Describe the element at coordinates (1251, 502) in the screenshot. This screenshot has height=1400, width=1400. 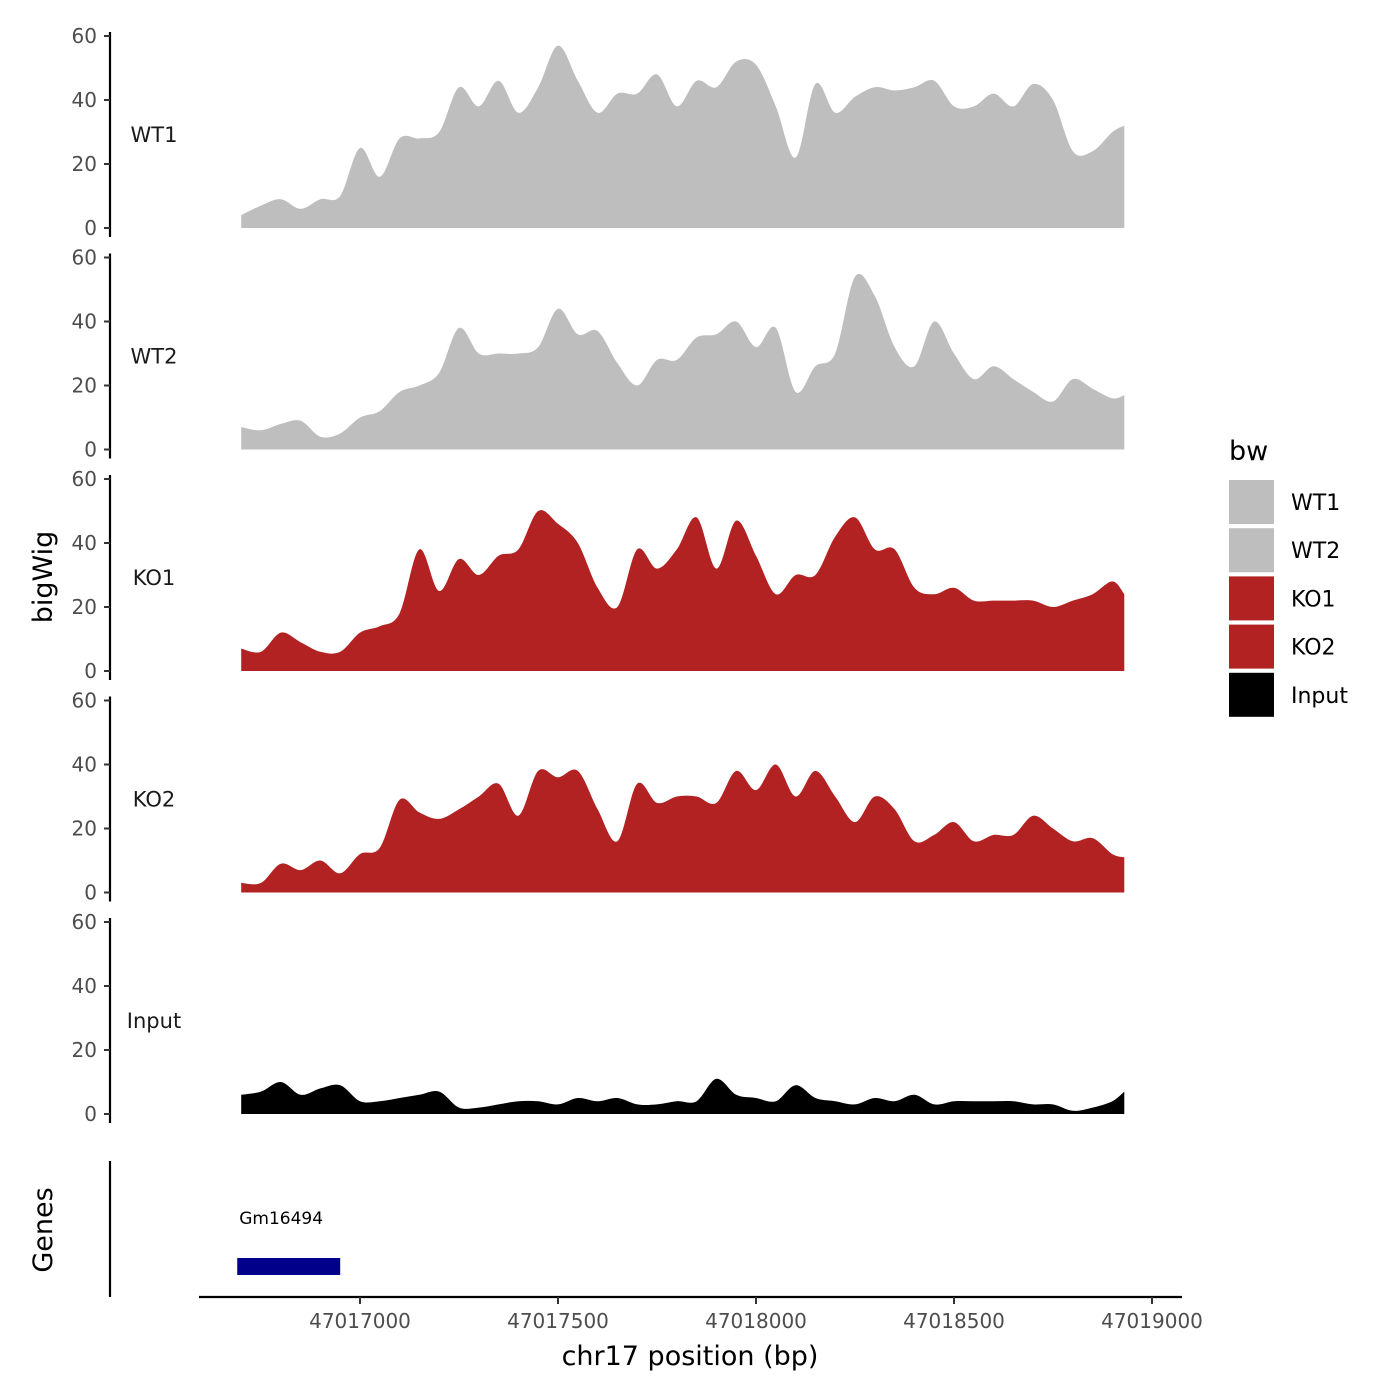
I see `legend-swatch-wt1` at that location.